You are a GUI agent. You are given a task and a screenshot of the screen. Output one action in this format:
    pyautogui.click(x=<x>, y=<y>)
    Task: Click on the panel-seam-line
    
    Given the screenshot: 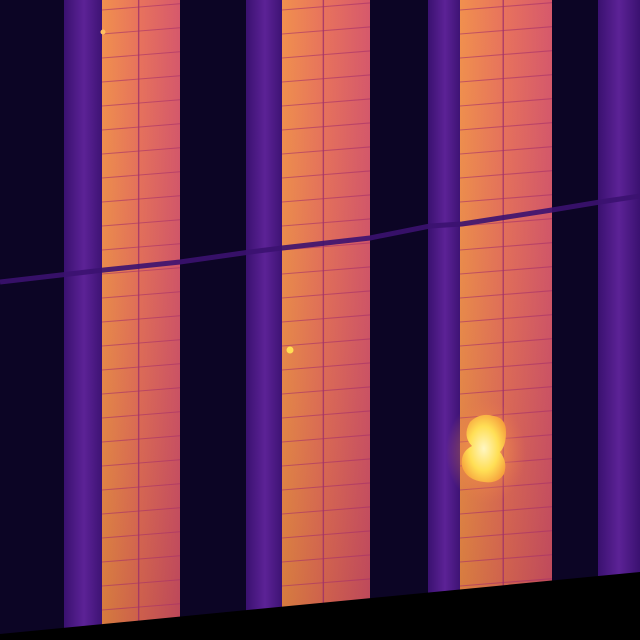 What is the action you would take?
    pyautogui.click(x=320, y=239)
    